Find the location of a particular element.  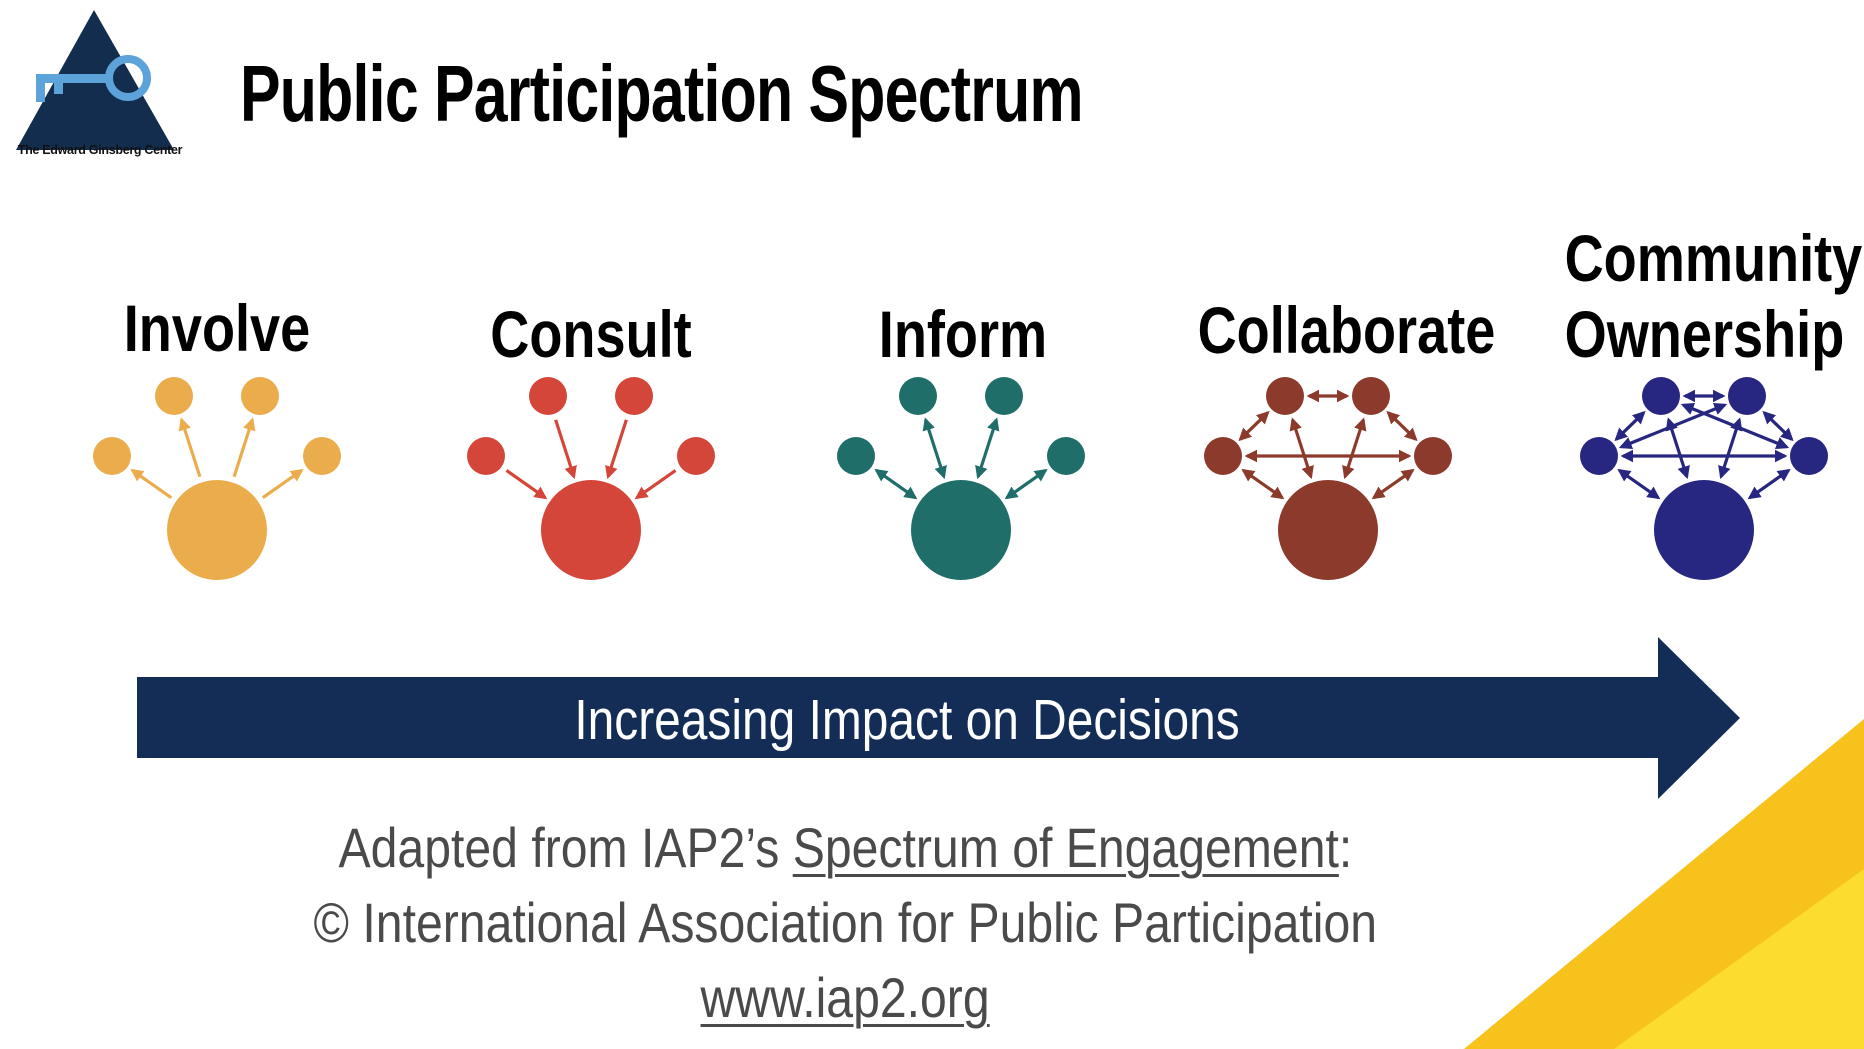

page-title: Public Participation Spectrum is located at coordinates (662, 93).